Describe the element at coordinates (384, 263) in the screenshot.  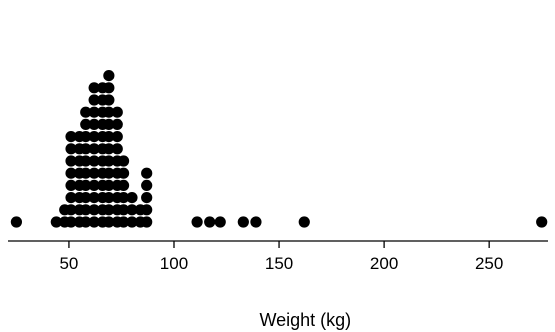
I see `x-tick-label-200: 200` at that location.